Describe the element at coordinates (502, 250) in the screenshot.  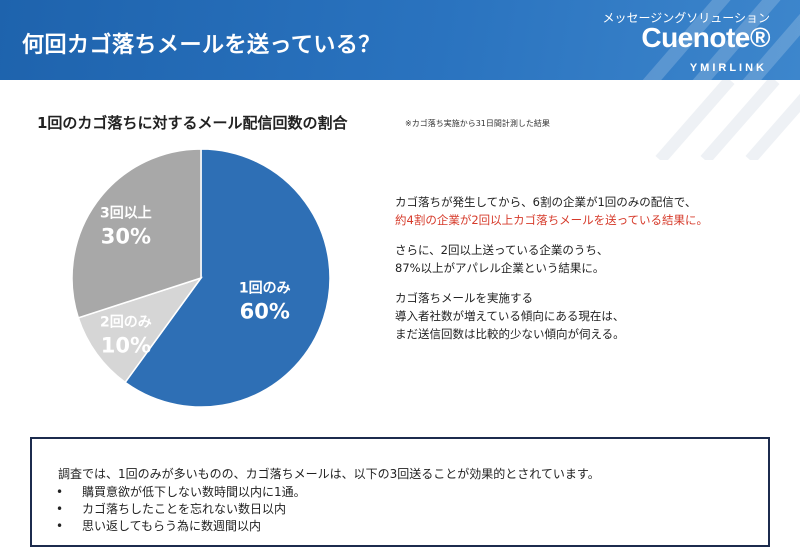
I see `description-line: さらに、2回以上送っている企業のうち、` at that location.